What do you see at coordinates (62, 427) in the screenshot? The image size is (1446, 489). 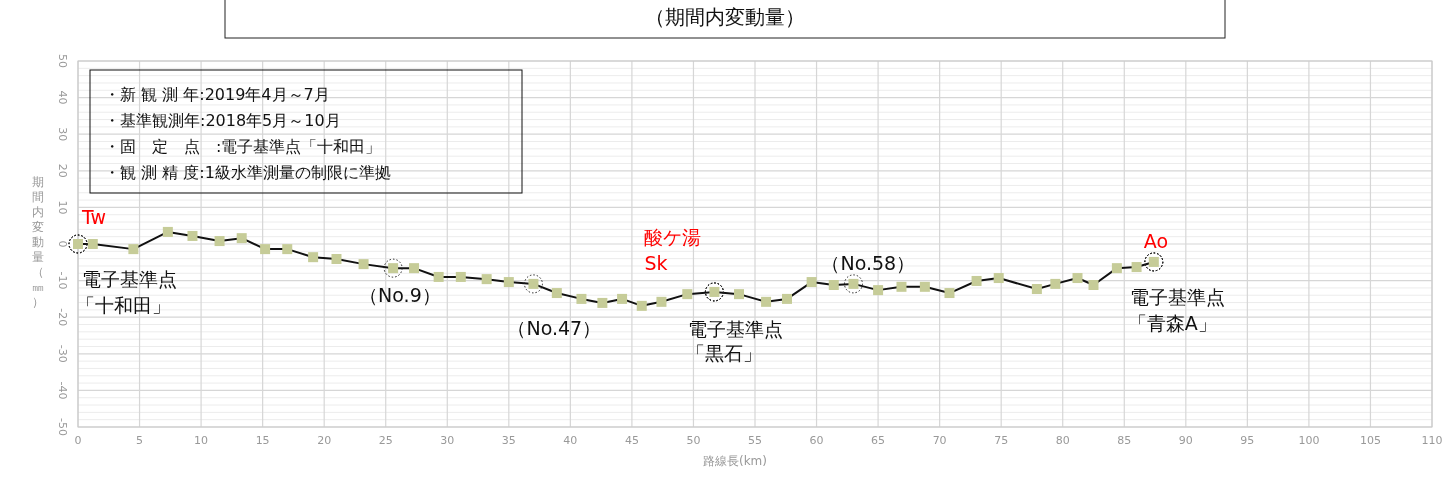 I see `y-tick-label: -50` at bounding box center [62, 427].